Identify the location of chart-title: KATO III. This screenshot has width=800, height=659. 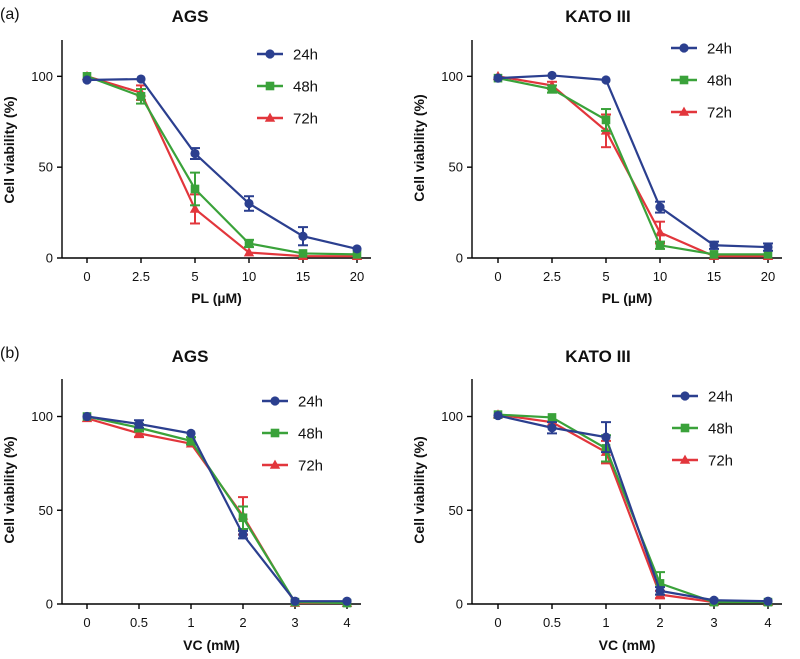
(598, 16).